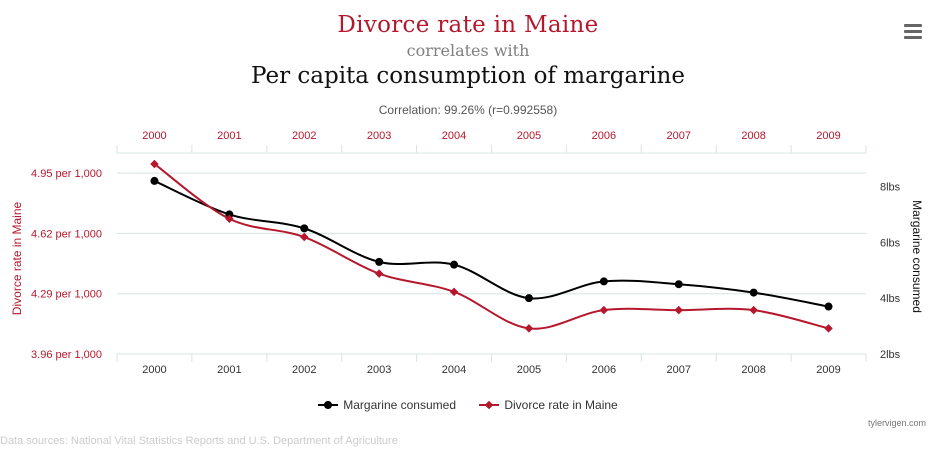 The image size is (936, 462). What do you see at coordinates (890, 243) in the screenshot?
I see `right-axis-tick-label: 6lbs` at bounding box center [890, 243].